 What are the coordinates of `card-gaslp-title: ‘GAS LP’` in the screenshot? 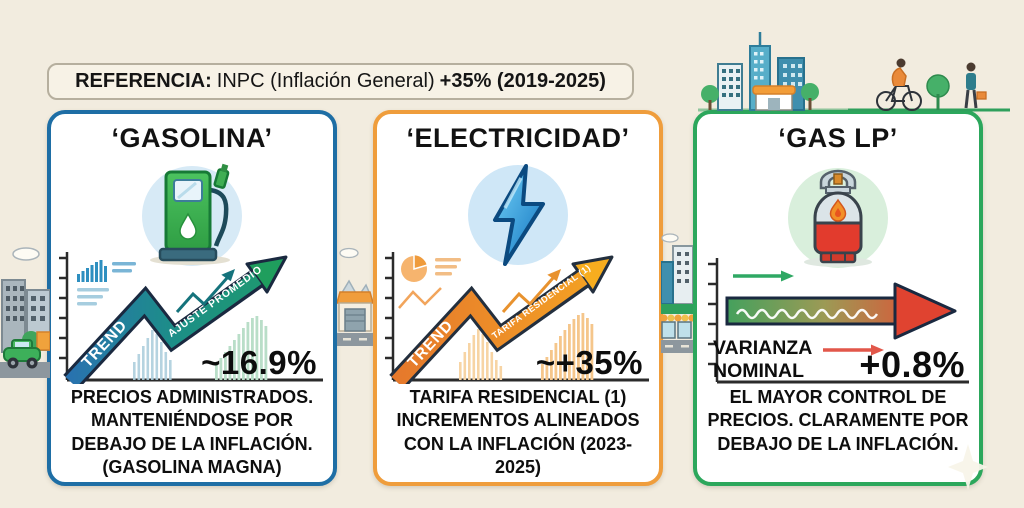 It's located at (838, 138).